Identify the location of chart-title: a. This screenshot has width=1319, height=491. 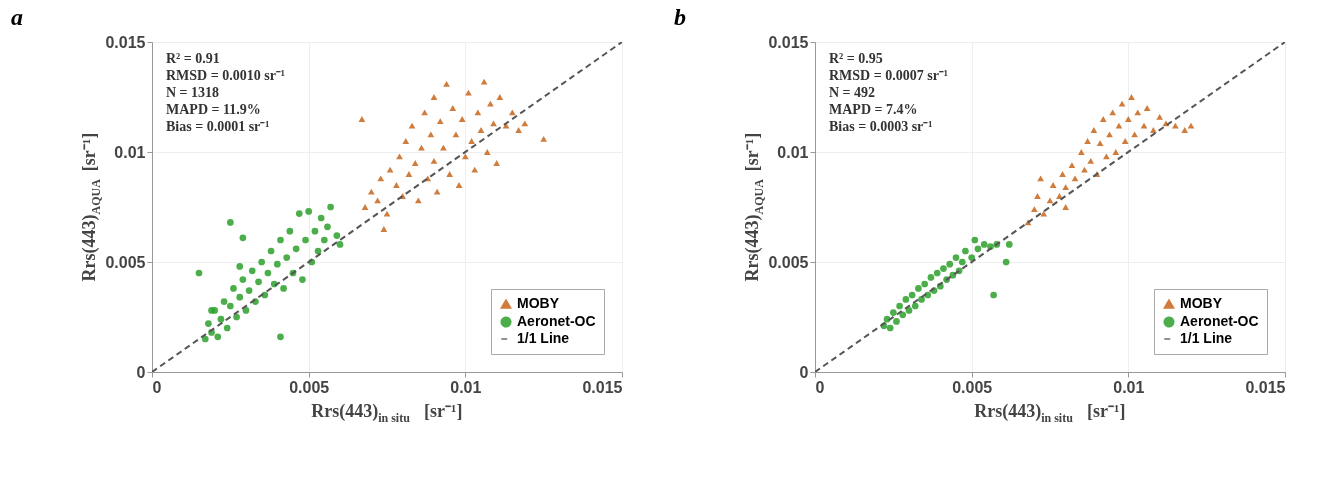
(17, 17).